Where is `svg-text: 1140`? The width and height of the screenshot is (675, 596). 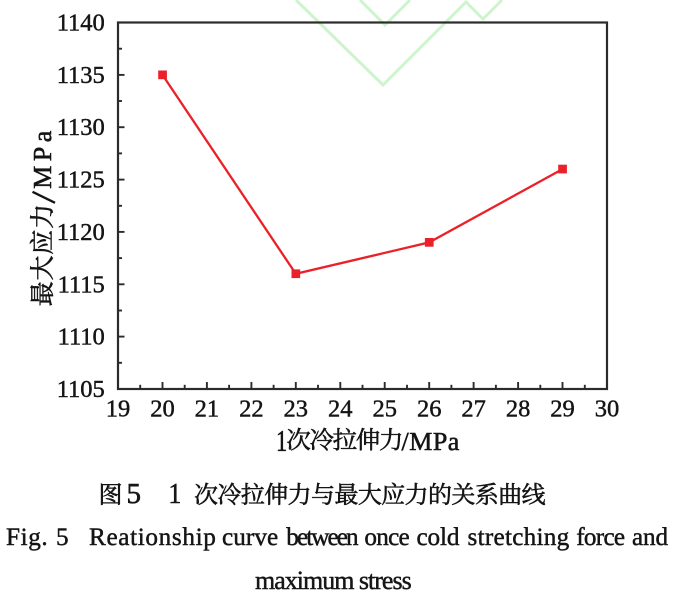
svg-text: 1140 is located at coordinates (81, 23).